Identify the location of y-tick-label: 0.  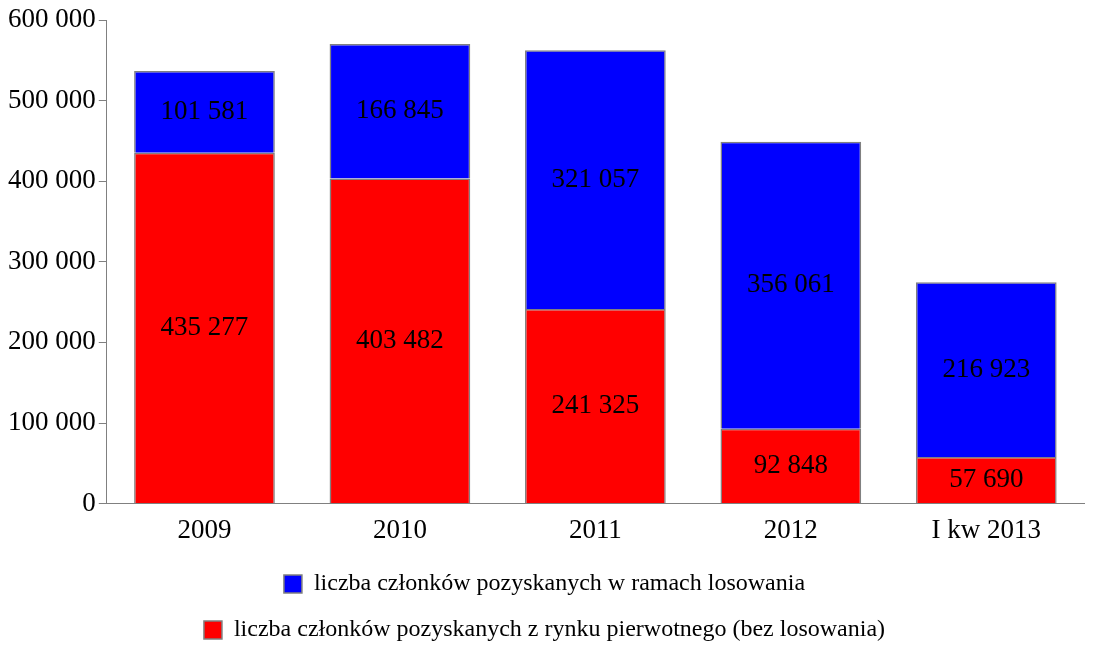
(89, 501).